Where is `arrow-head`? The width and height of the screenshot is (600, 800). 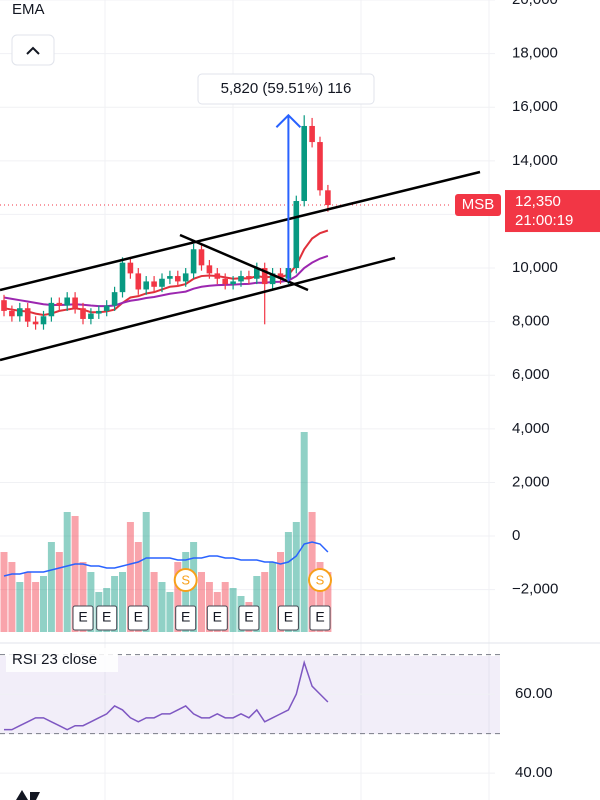
arrow-head is located at coordinates (288, 120).